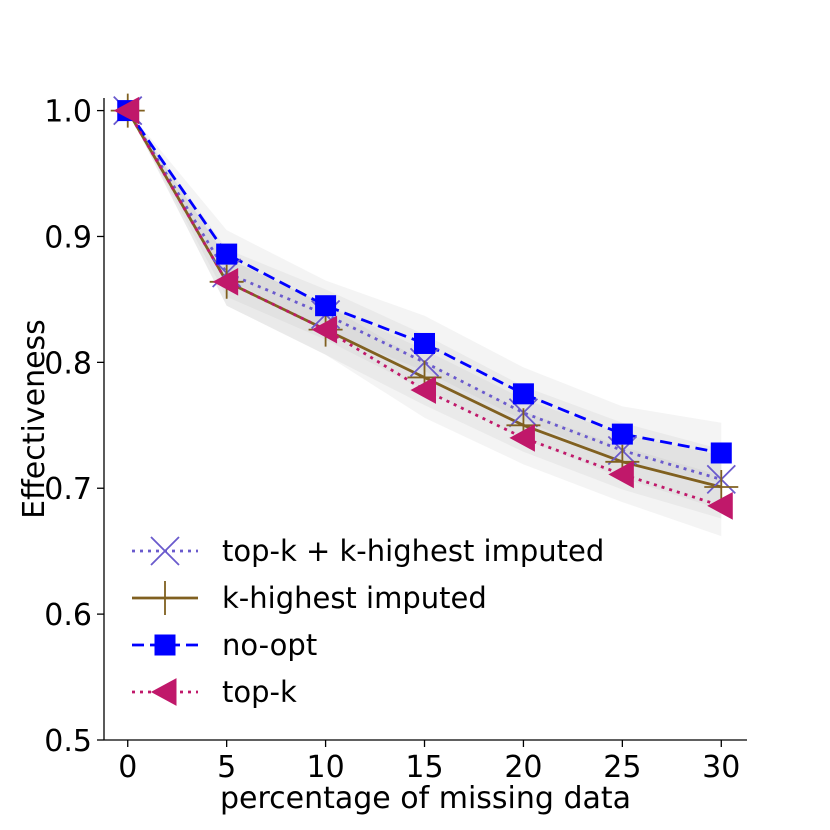 Image resolution: width=830 pixels, height=830 pixels. I want to click on y-tick-label-2: 0.7, so click(68, 489).